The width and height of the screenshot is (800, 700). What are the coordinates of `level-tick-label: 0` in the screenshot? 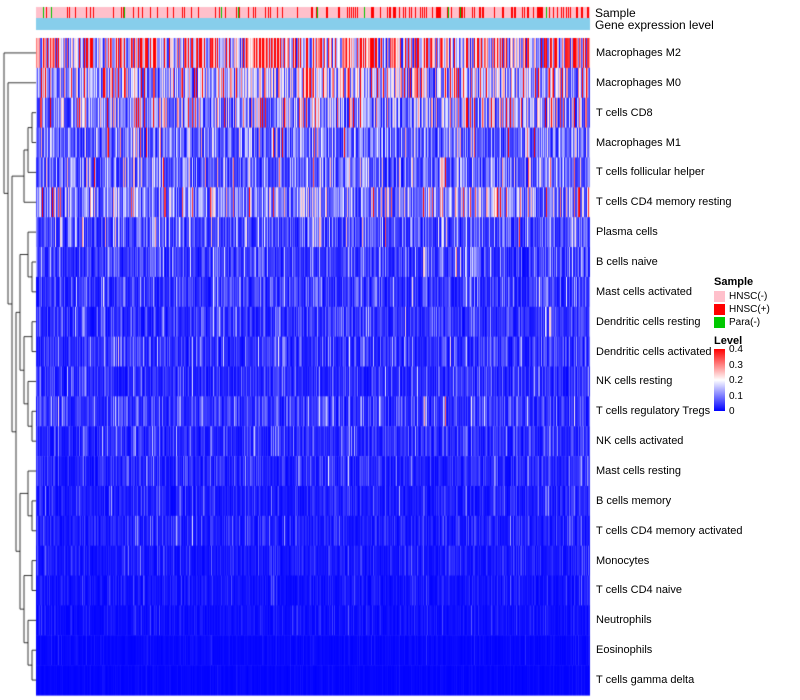 It's located at (732, 411).